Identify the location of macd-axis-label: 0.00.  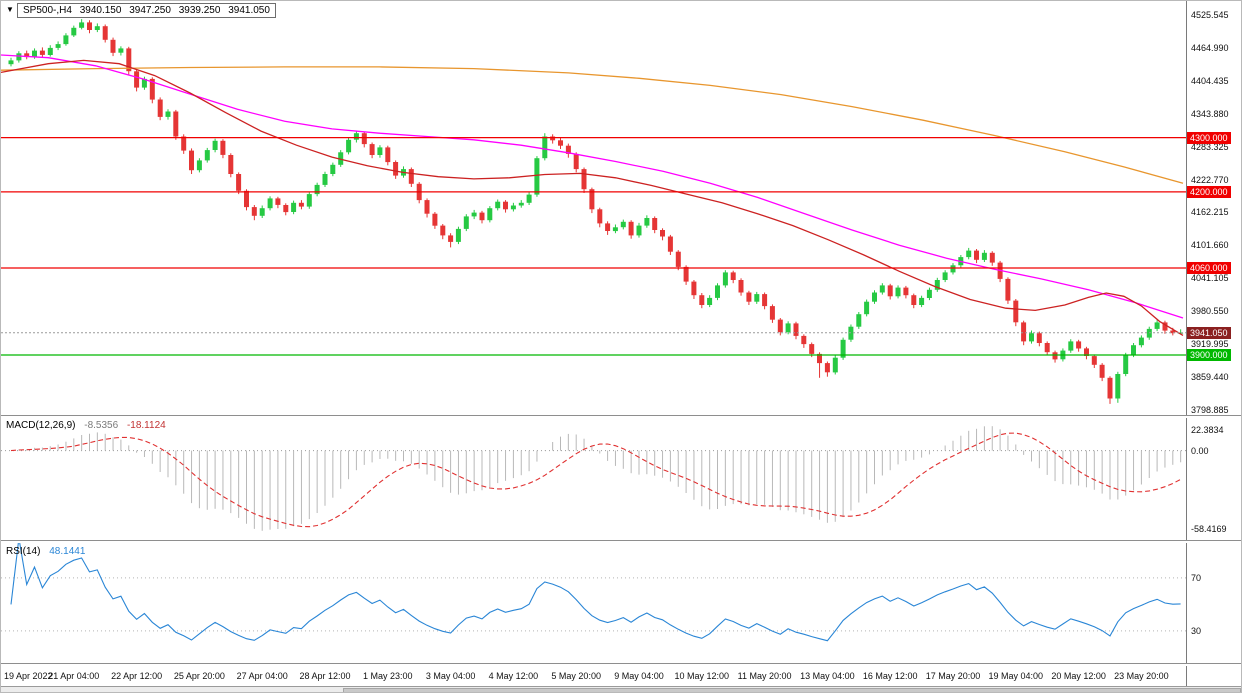
(1200, 450).